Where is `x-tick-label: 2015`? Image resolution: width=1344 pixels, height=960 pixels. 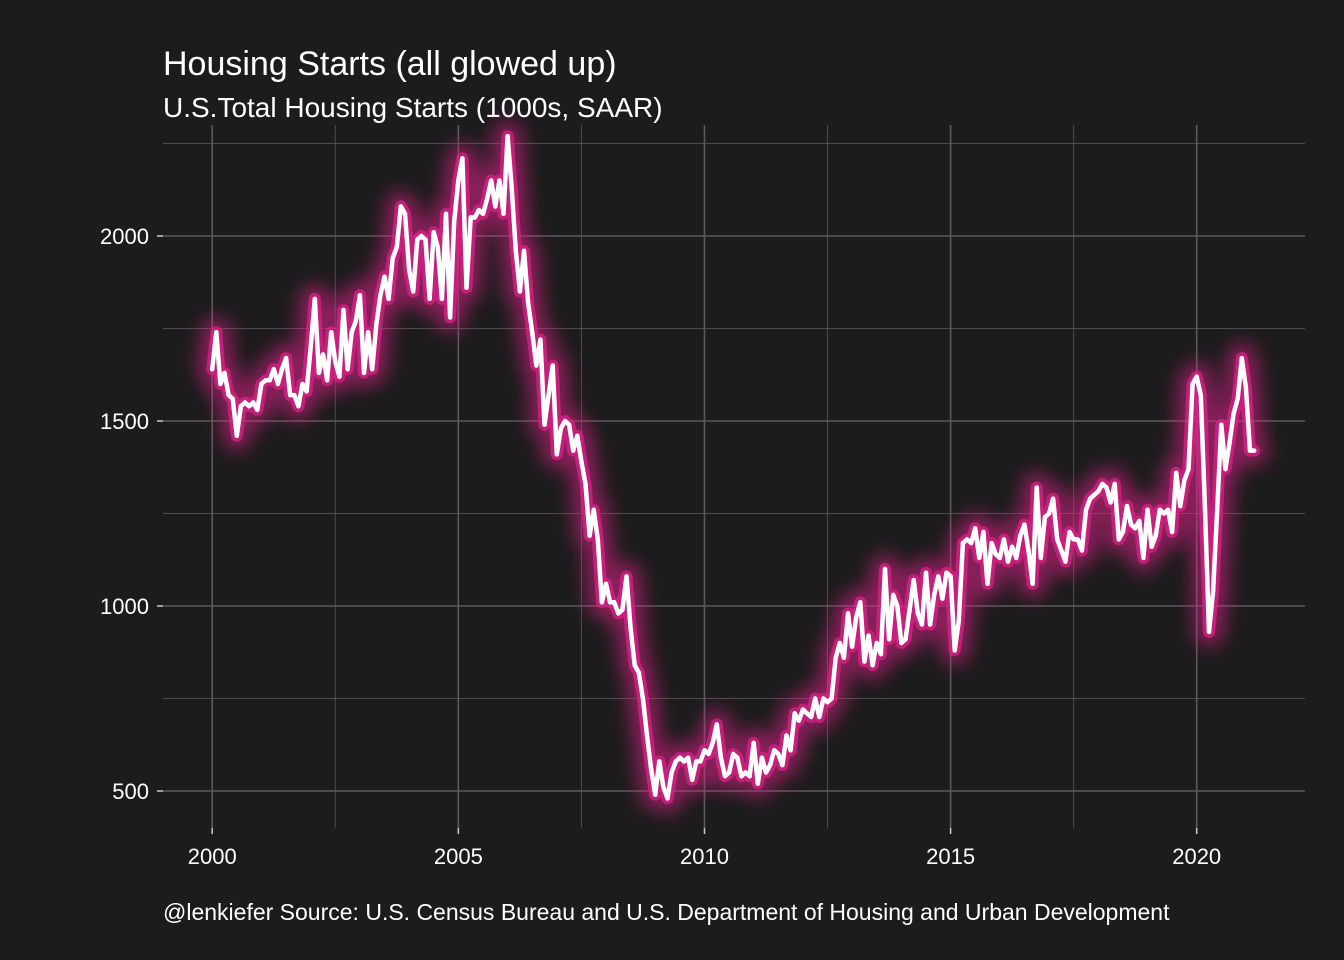 x-tick-label: 2015 is located at coordinates (950, 856).